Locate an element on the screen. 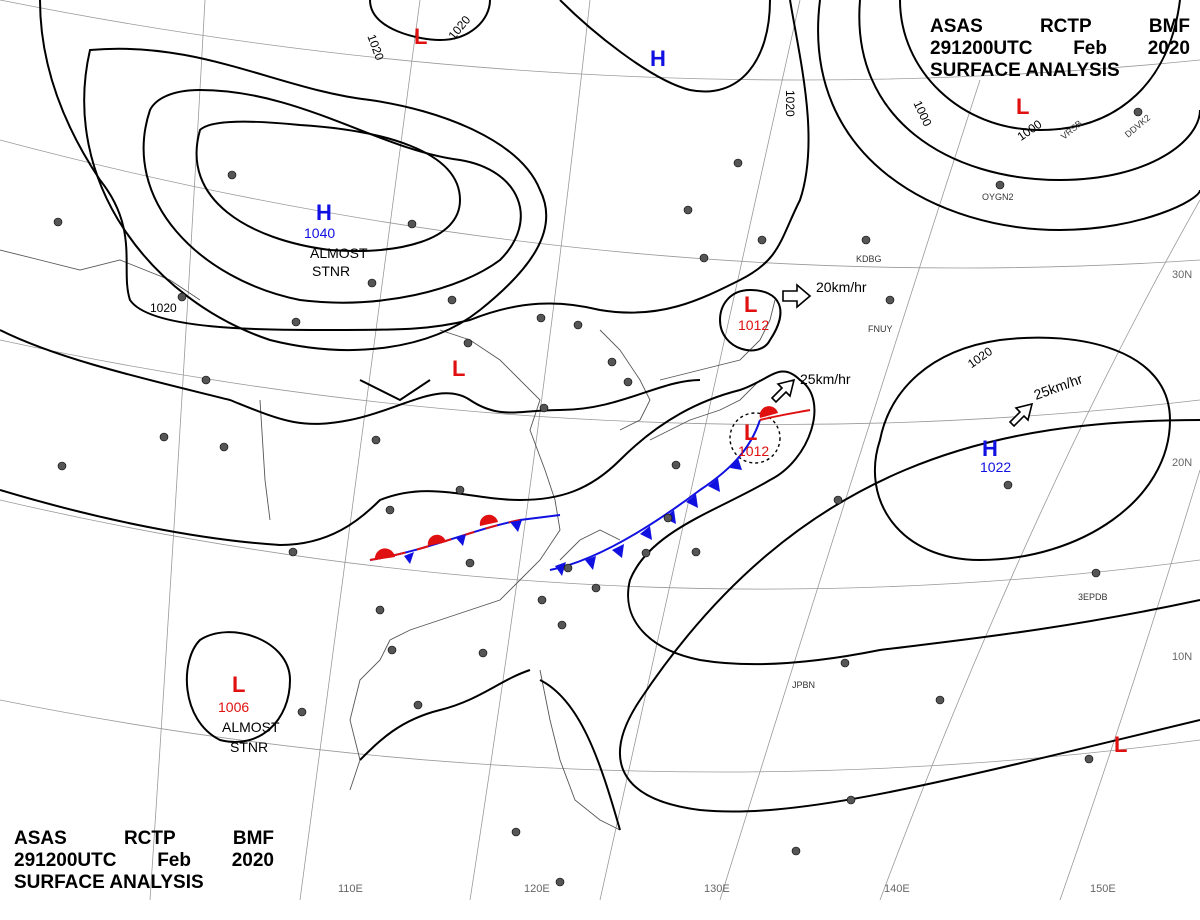  arrow-right-icon is located at coordinates (797, 296).